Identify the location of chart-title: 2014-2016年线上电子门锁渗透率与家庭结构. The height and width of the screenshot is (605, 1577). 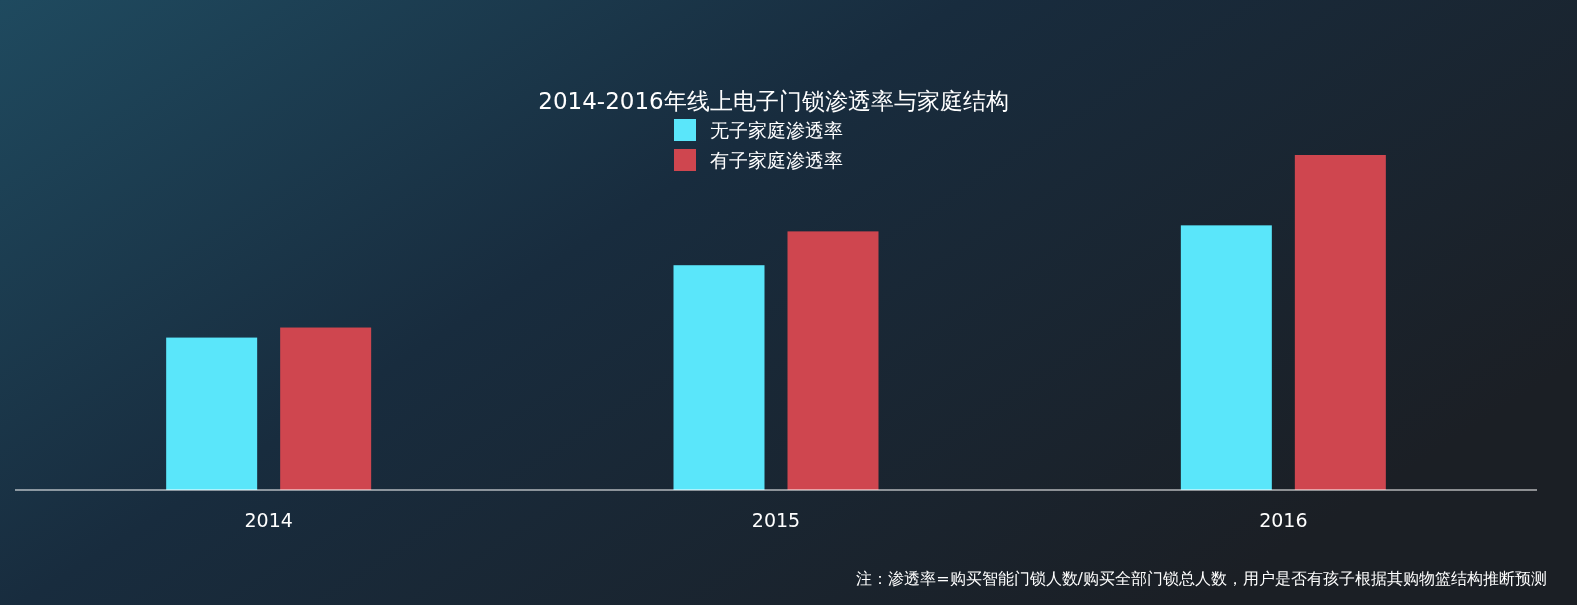
(773, 101).